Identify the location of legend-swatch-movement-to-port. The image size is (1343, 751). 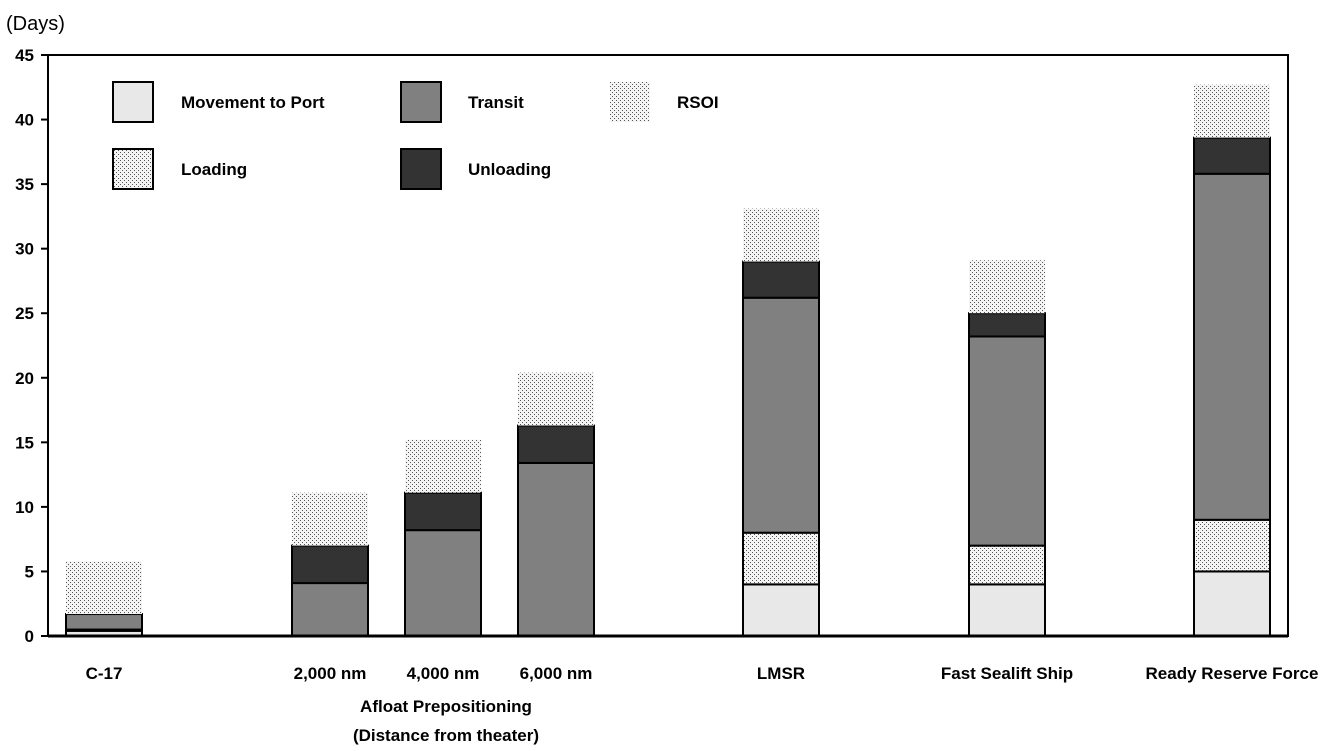
(133, 102).